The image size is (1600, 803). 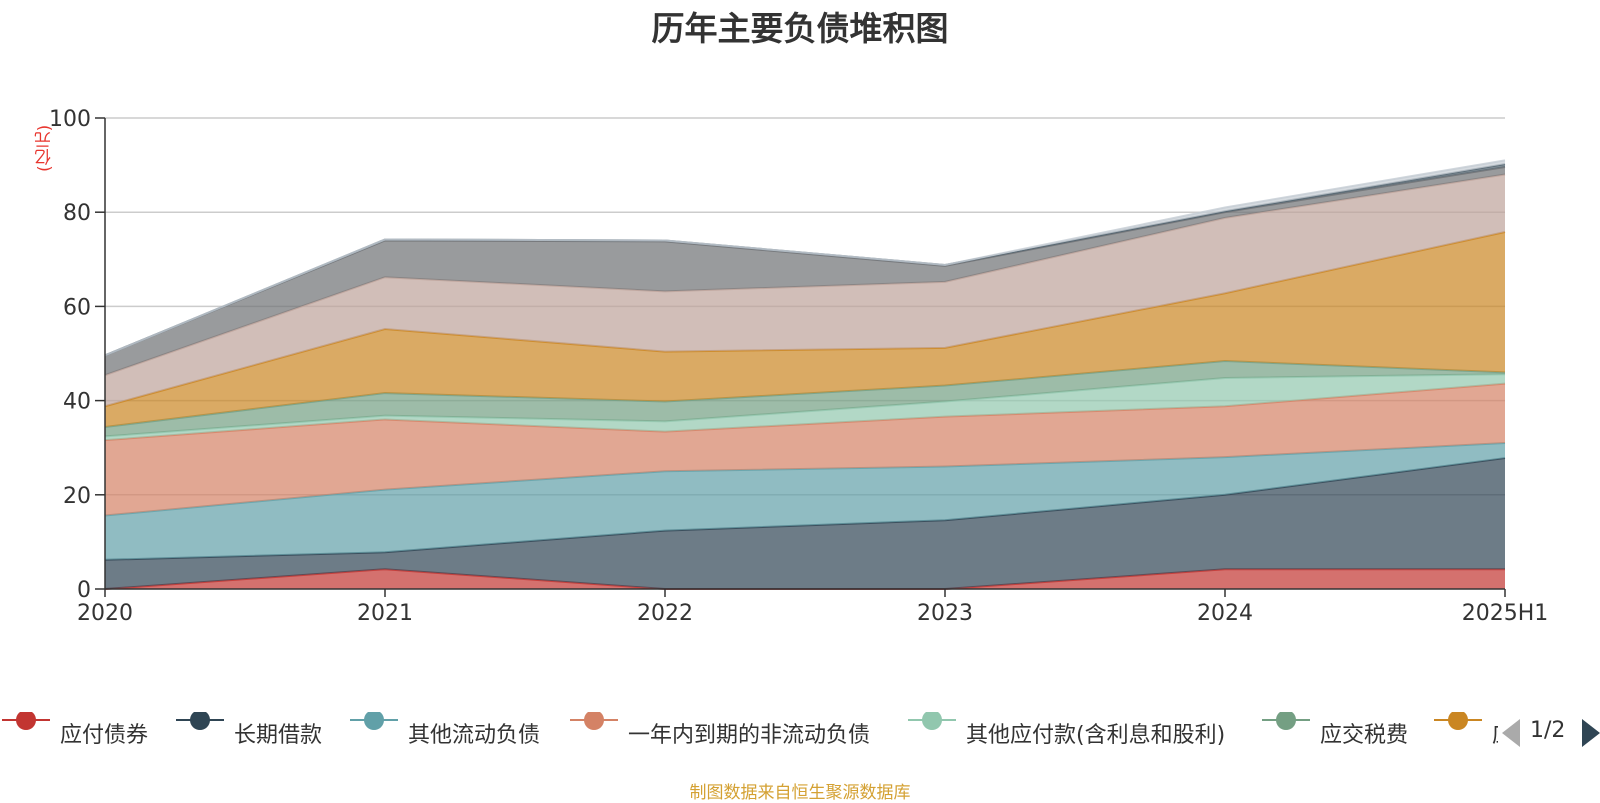 I want to click on chart-title: 历年主要负债堆积图, so click(x=800, y=28).